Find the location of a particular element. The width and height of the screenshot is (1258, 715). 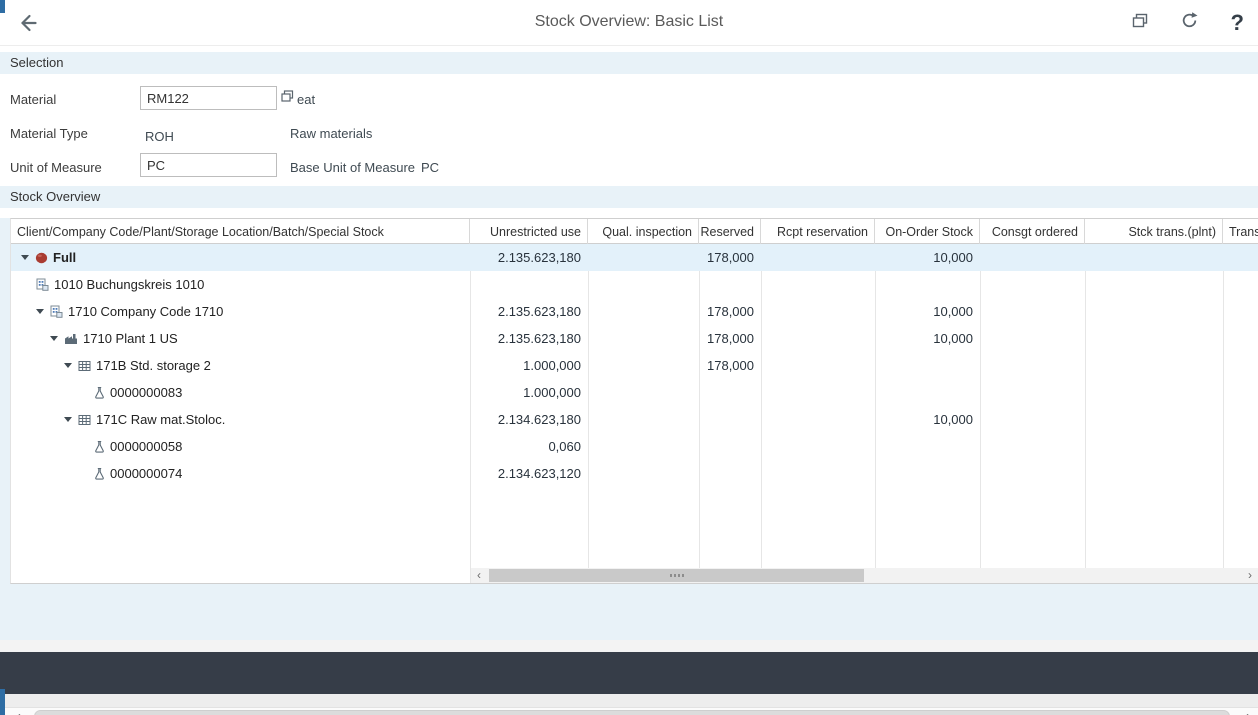

column-header-rcpt-reservation: Rcpt reservation is located at coordinates (818, 231).